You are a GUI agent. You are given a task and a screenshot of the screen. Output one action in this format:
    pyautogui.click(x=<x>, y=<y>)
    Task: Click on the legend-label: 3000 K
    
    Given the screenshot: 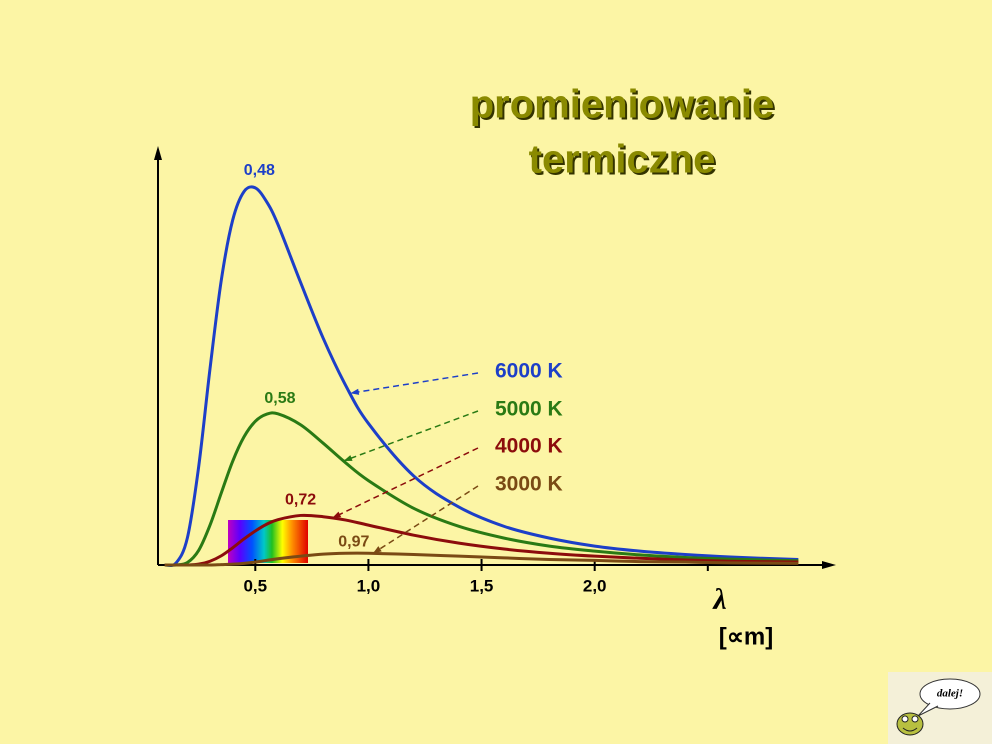 What is the action you would take?
    pyautogui.click(x=529, y=484)
    